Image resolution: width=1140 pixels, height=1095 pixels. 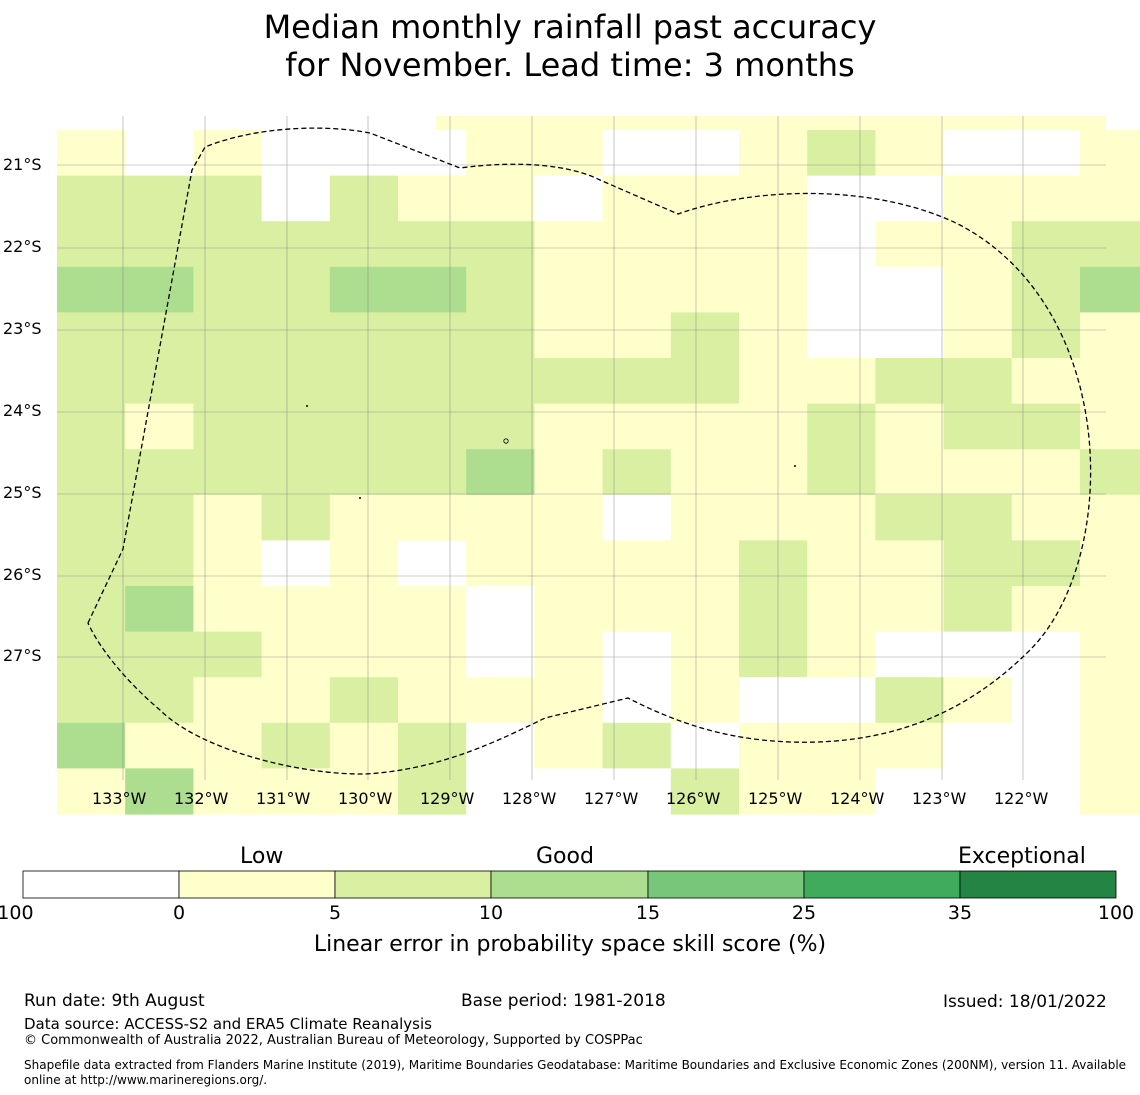 What do you see at coordinates (22, 574) in the screenshot?
I see `lat-tick-label: 26°S` at bounding box center [22, 574].